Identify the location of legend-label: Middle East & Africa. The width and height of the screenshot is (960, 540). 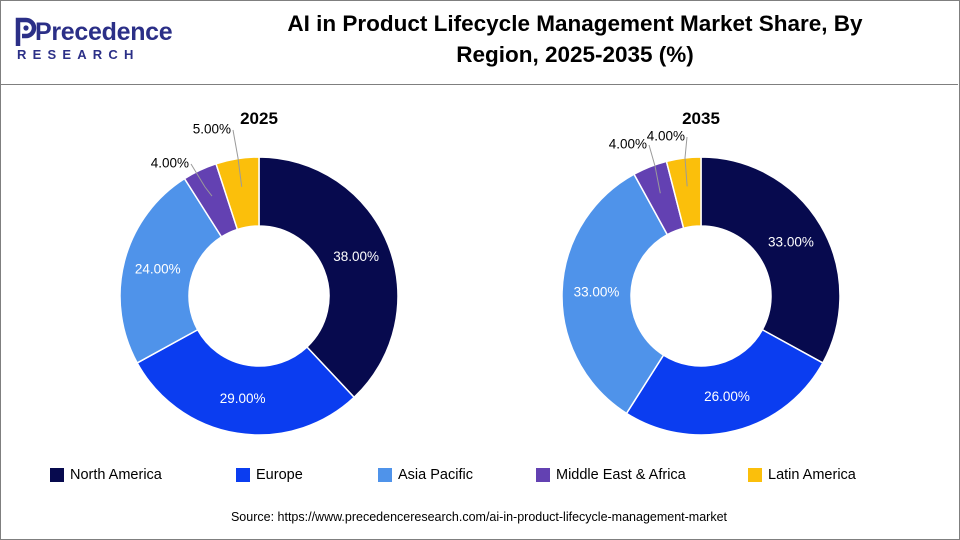
(621, 475).